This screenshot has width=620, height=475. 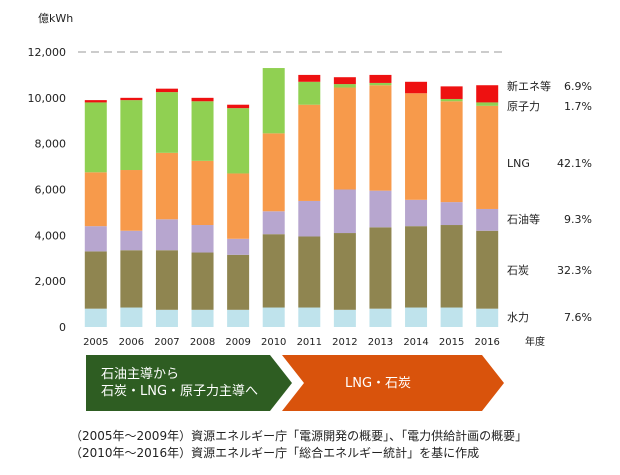 I want to click on legend-label: 水力, so click(x=518, y=317).